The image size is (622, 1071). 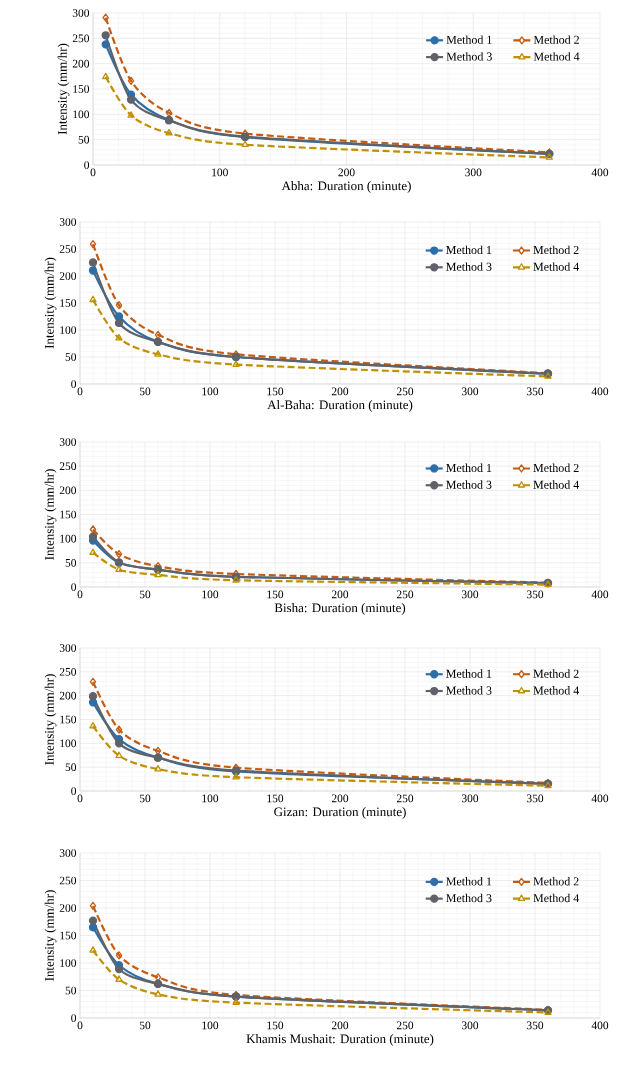 What do you see at coordinates (346, 187) in the screenshot?
I see `x-axis-title: Abha: Duration (minute)` at bounding box center [346, 187].